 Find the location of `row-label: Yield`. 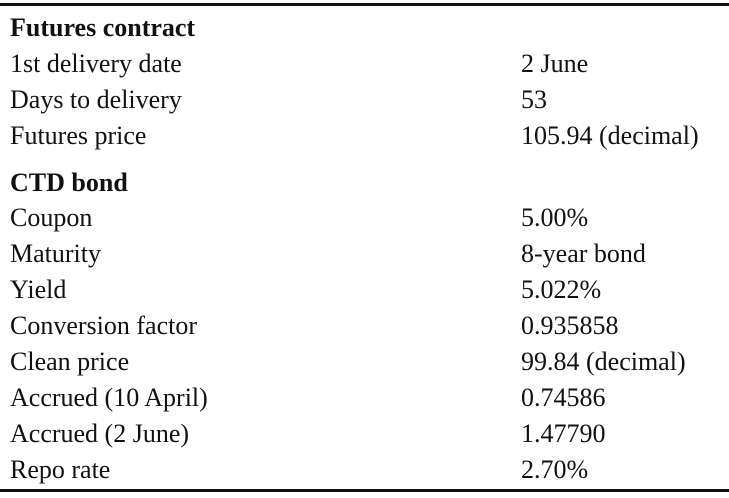

row-label: Yield is located at coordinates (38, 289).